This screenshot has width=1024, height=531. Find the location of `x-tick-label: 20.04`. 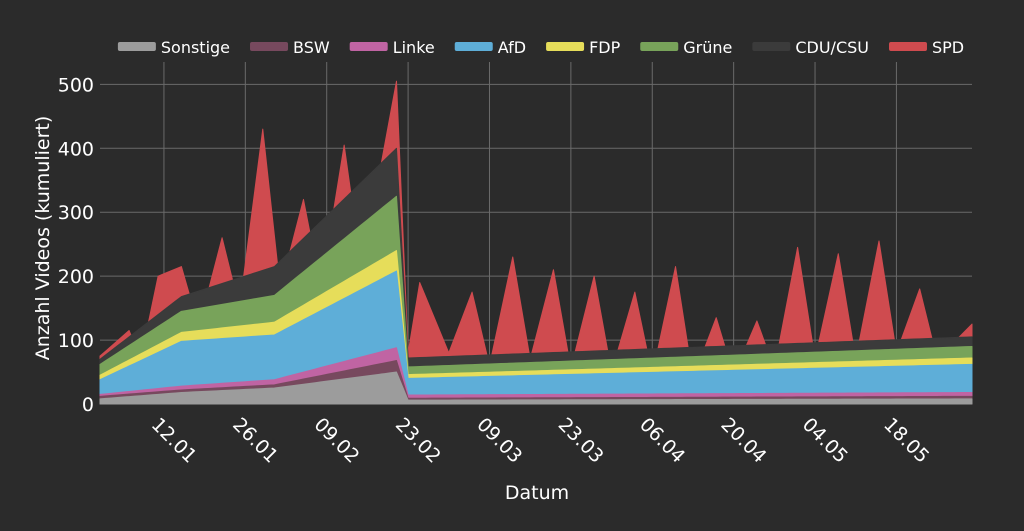

x-tick-label: 20.04 is located at coordinates (744, 441).